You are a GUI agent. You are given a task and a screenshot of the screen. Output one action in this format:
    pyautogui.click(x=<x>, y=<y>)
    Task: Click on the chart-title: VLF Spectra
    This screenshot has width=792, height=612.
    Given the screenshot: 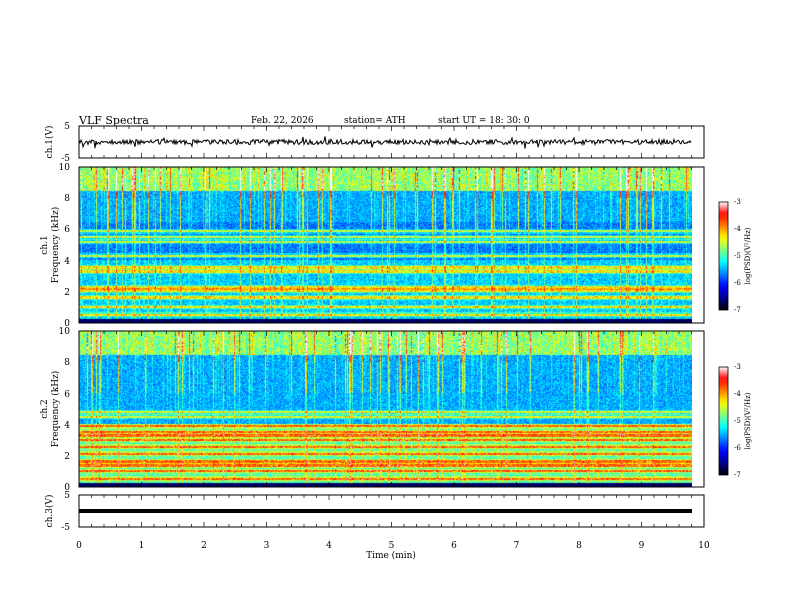 What is the action you would take?
    pyautogui.click(x=113, y=120)
    